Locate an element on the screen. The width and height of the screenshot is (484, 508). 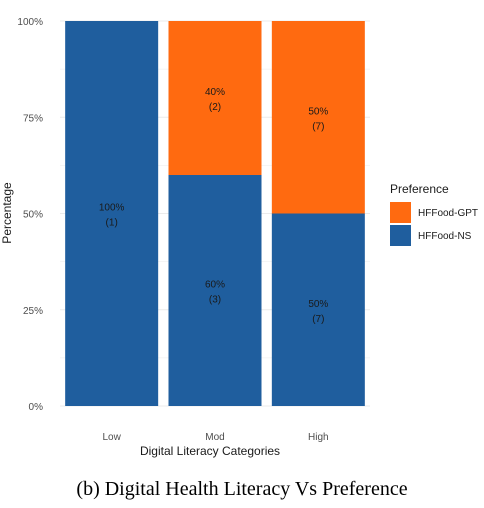
legend: Preference HFFood-GPT HFFood-NS is located at coordinates (434, 214).